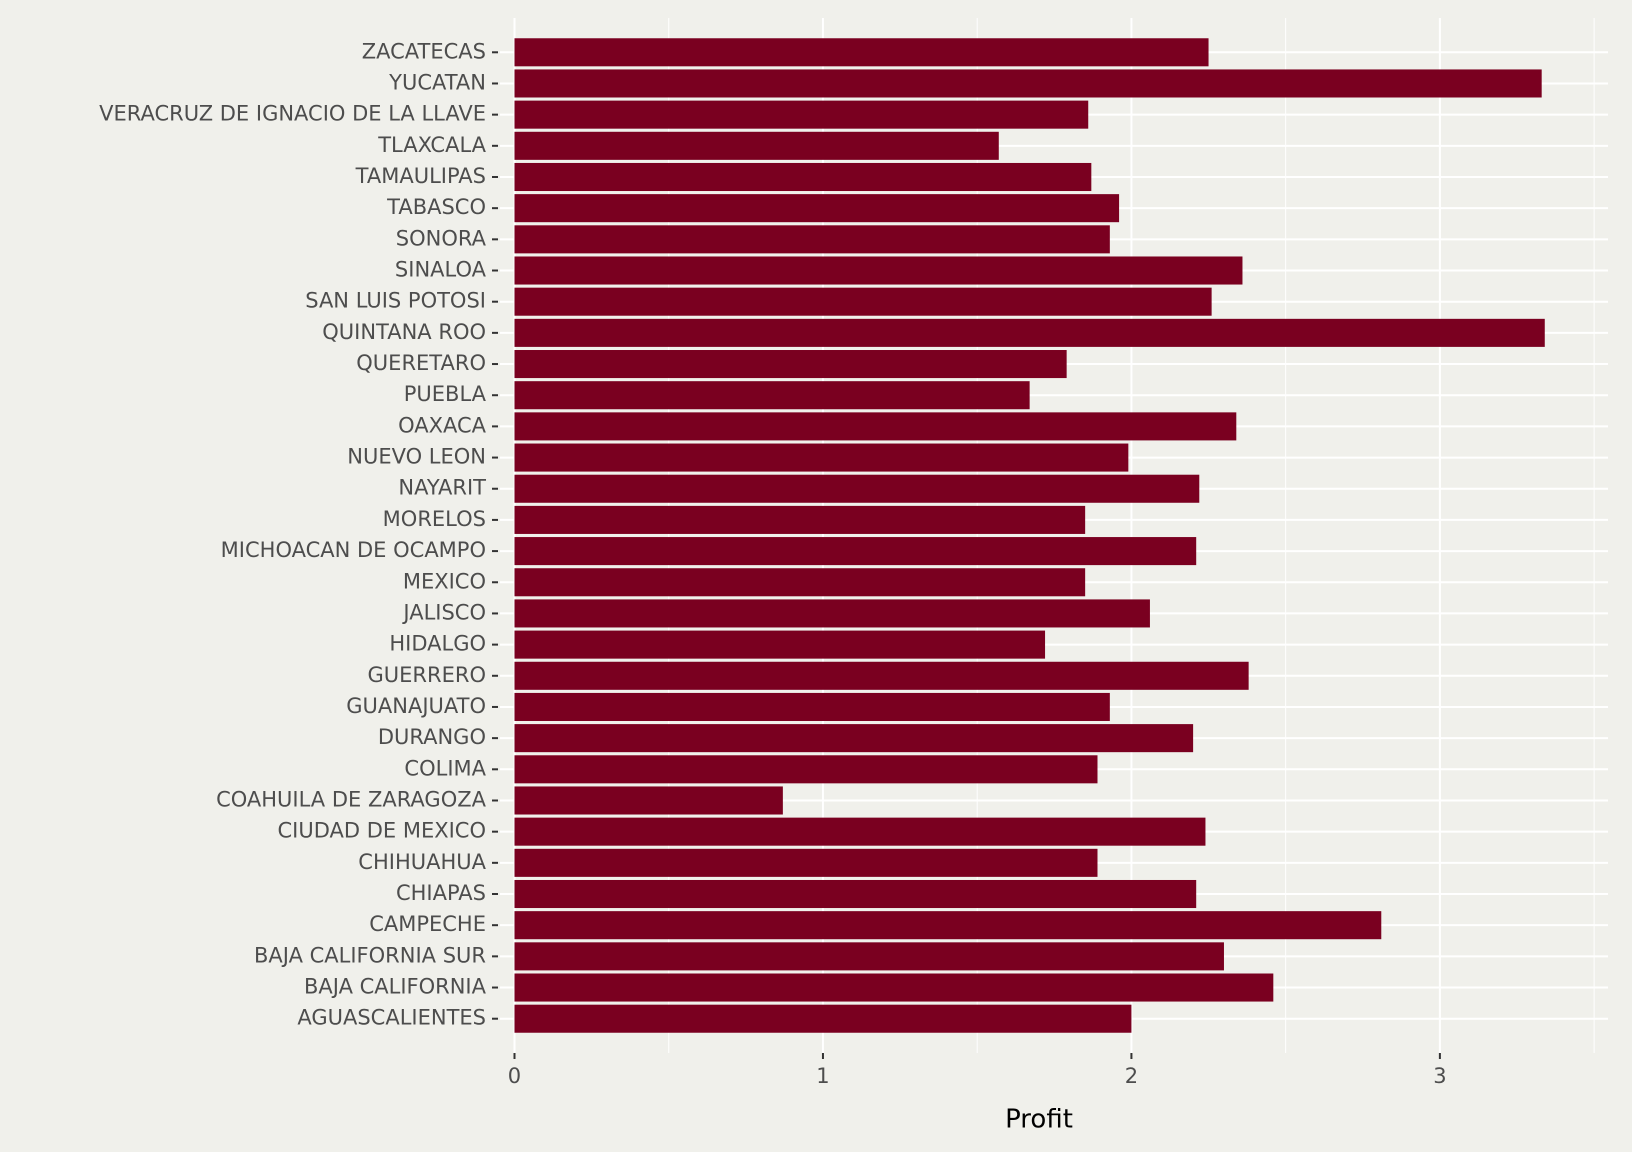 This screenshot has height=1152, width=1632. I want to click on y-tick-label: CAMPECHE, so click(427, 924).